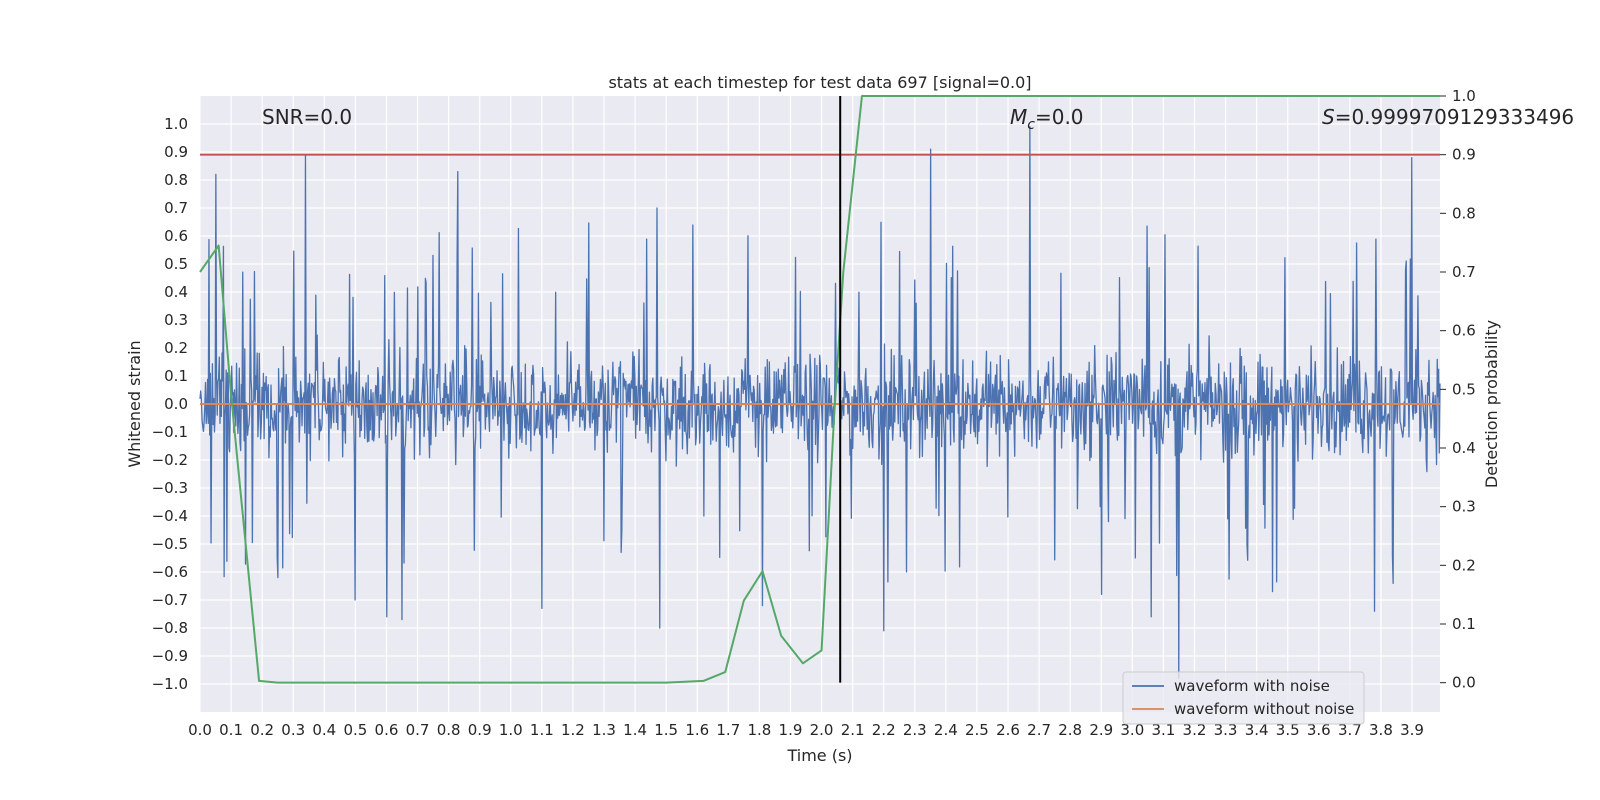 This screenshot has width=1600, height=800. I want to click on y-tick-label: −0.8, so click(170, 628).